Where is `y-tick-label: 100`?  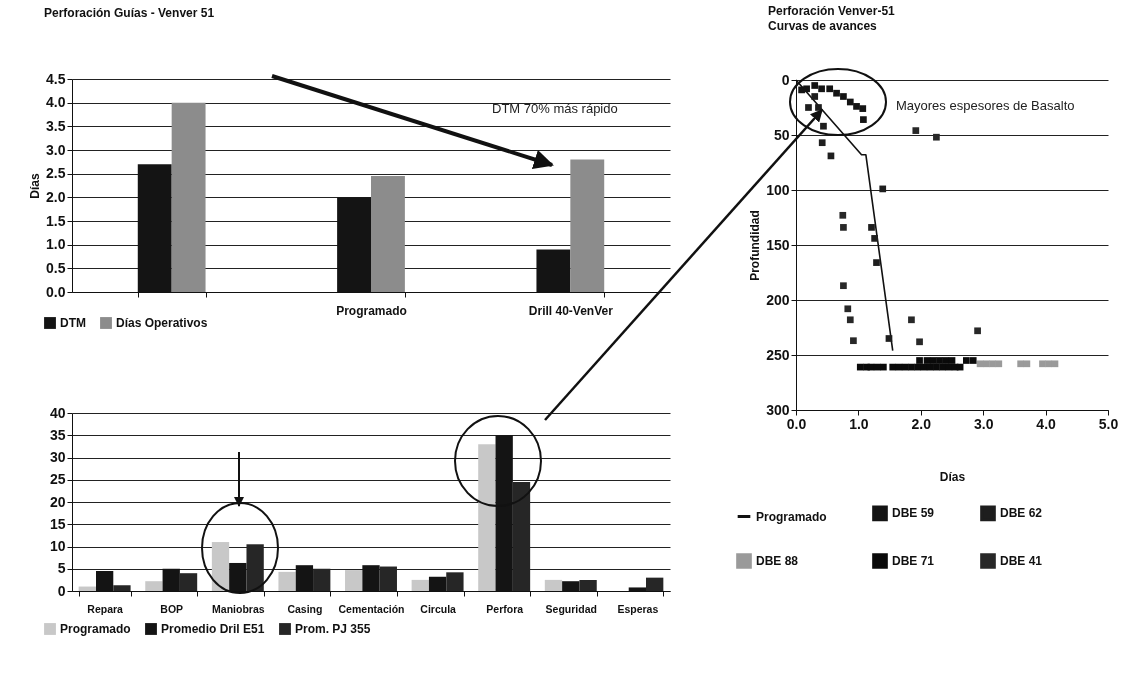
y-tick-label: 100 is located at coordinates (778, 189).